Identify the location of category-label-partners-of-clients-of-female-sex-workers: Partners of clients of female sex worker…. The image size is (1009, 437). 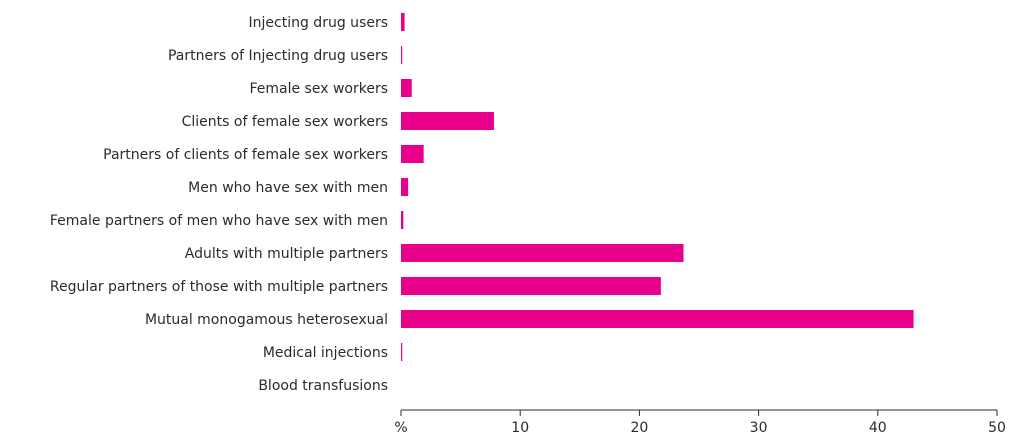
(245, 155).